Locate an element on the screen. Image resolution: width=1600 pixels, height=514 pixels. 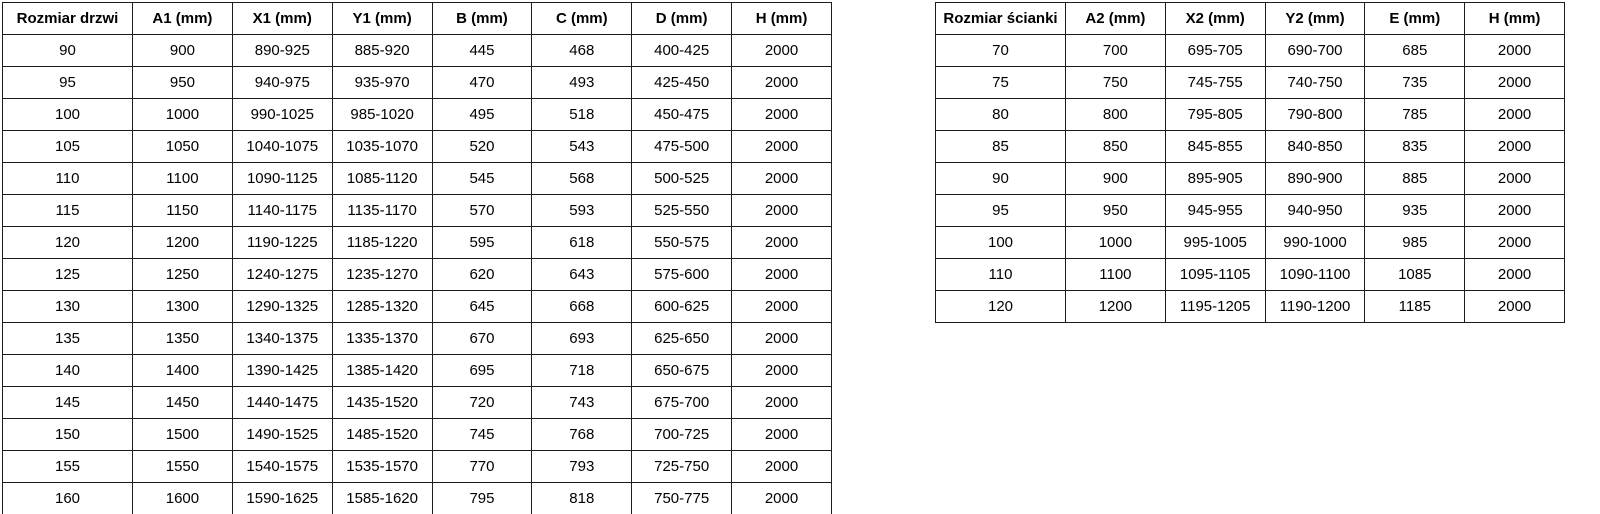
table-cell: 935-970 is located at coordinates (382, 82).